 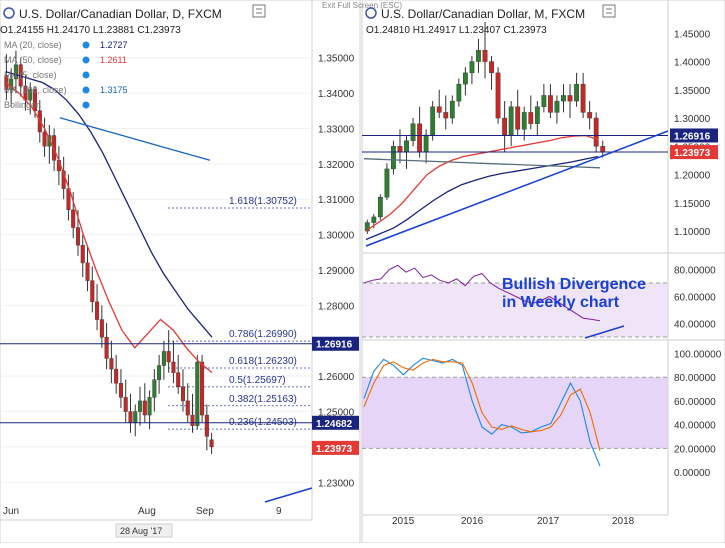 What do you see at coordinates (336, 236) in the screenshot?
I see `left-price-tick: 1.30000` at bounding box center [336, 236].